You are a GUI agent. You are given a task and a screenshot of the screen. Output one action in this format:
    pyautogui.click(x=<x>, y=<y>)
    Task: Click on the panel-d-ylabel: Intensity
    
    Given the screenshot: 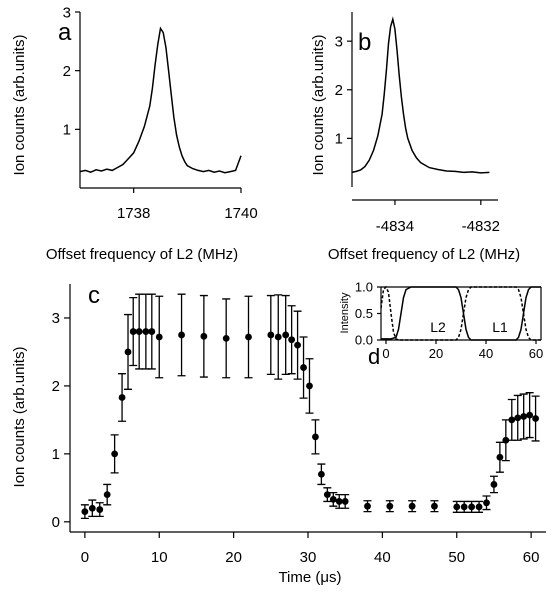 What is the action you would take?
    pyautogui.click(x=345, y=312)
    